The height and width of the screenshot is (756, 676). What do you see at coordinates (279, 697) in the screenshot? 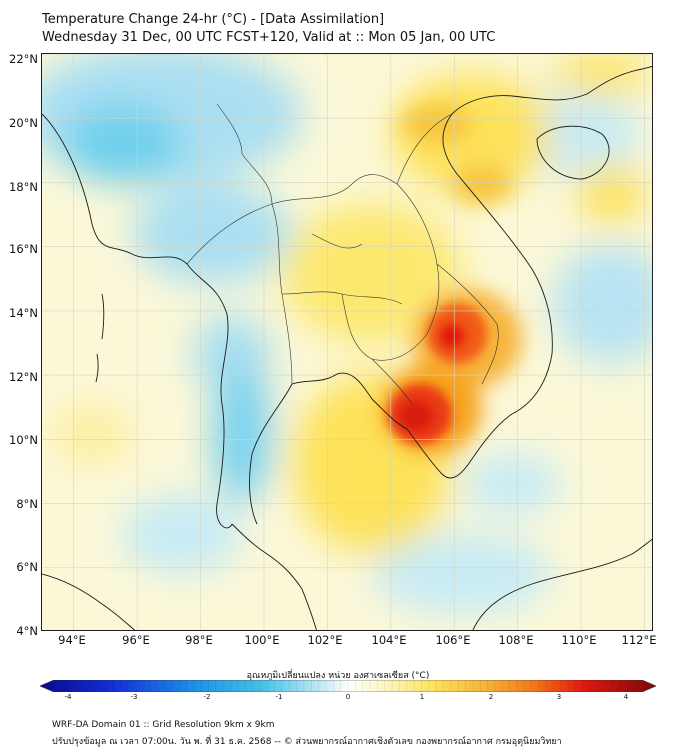
I see `colorbar-tick: -1` at bounding box center [279, 697].